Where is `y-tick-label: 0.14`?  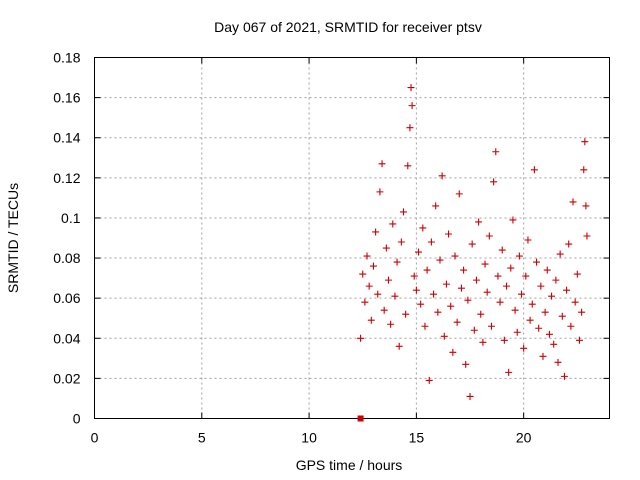 y-tick-label: 0.14 is located at coordinates (66, 138).